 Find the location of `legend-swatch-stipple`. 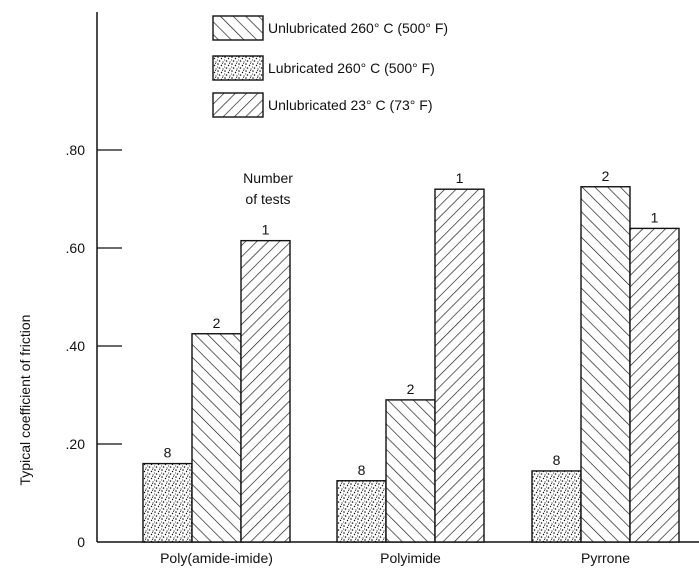

legend-swatch-stipple is located at coordinates (238, 68).